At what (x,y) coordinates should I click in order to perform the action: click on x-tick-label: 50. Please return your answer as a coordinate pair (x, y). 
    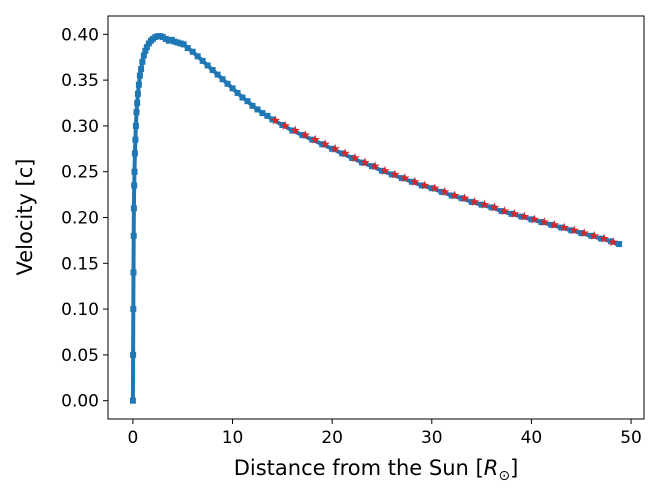
    Looking at the image, I should click on (631, 438).